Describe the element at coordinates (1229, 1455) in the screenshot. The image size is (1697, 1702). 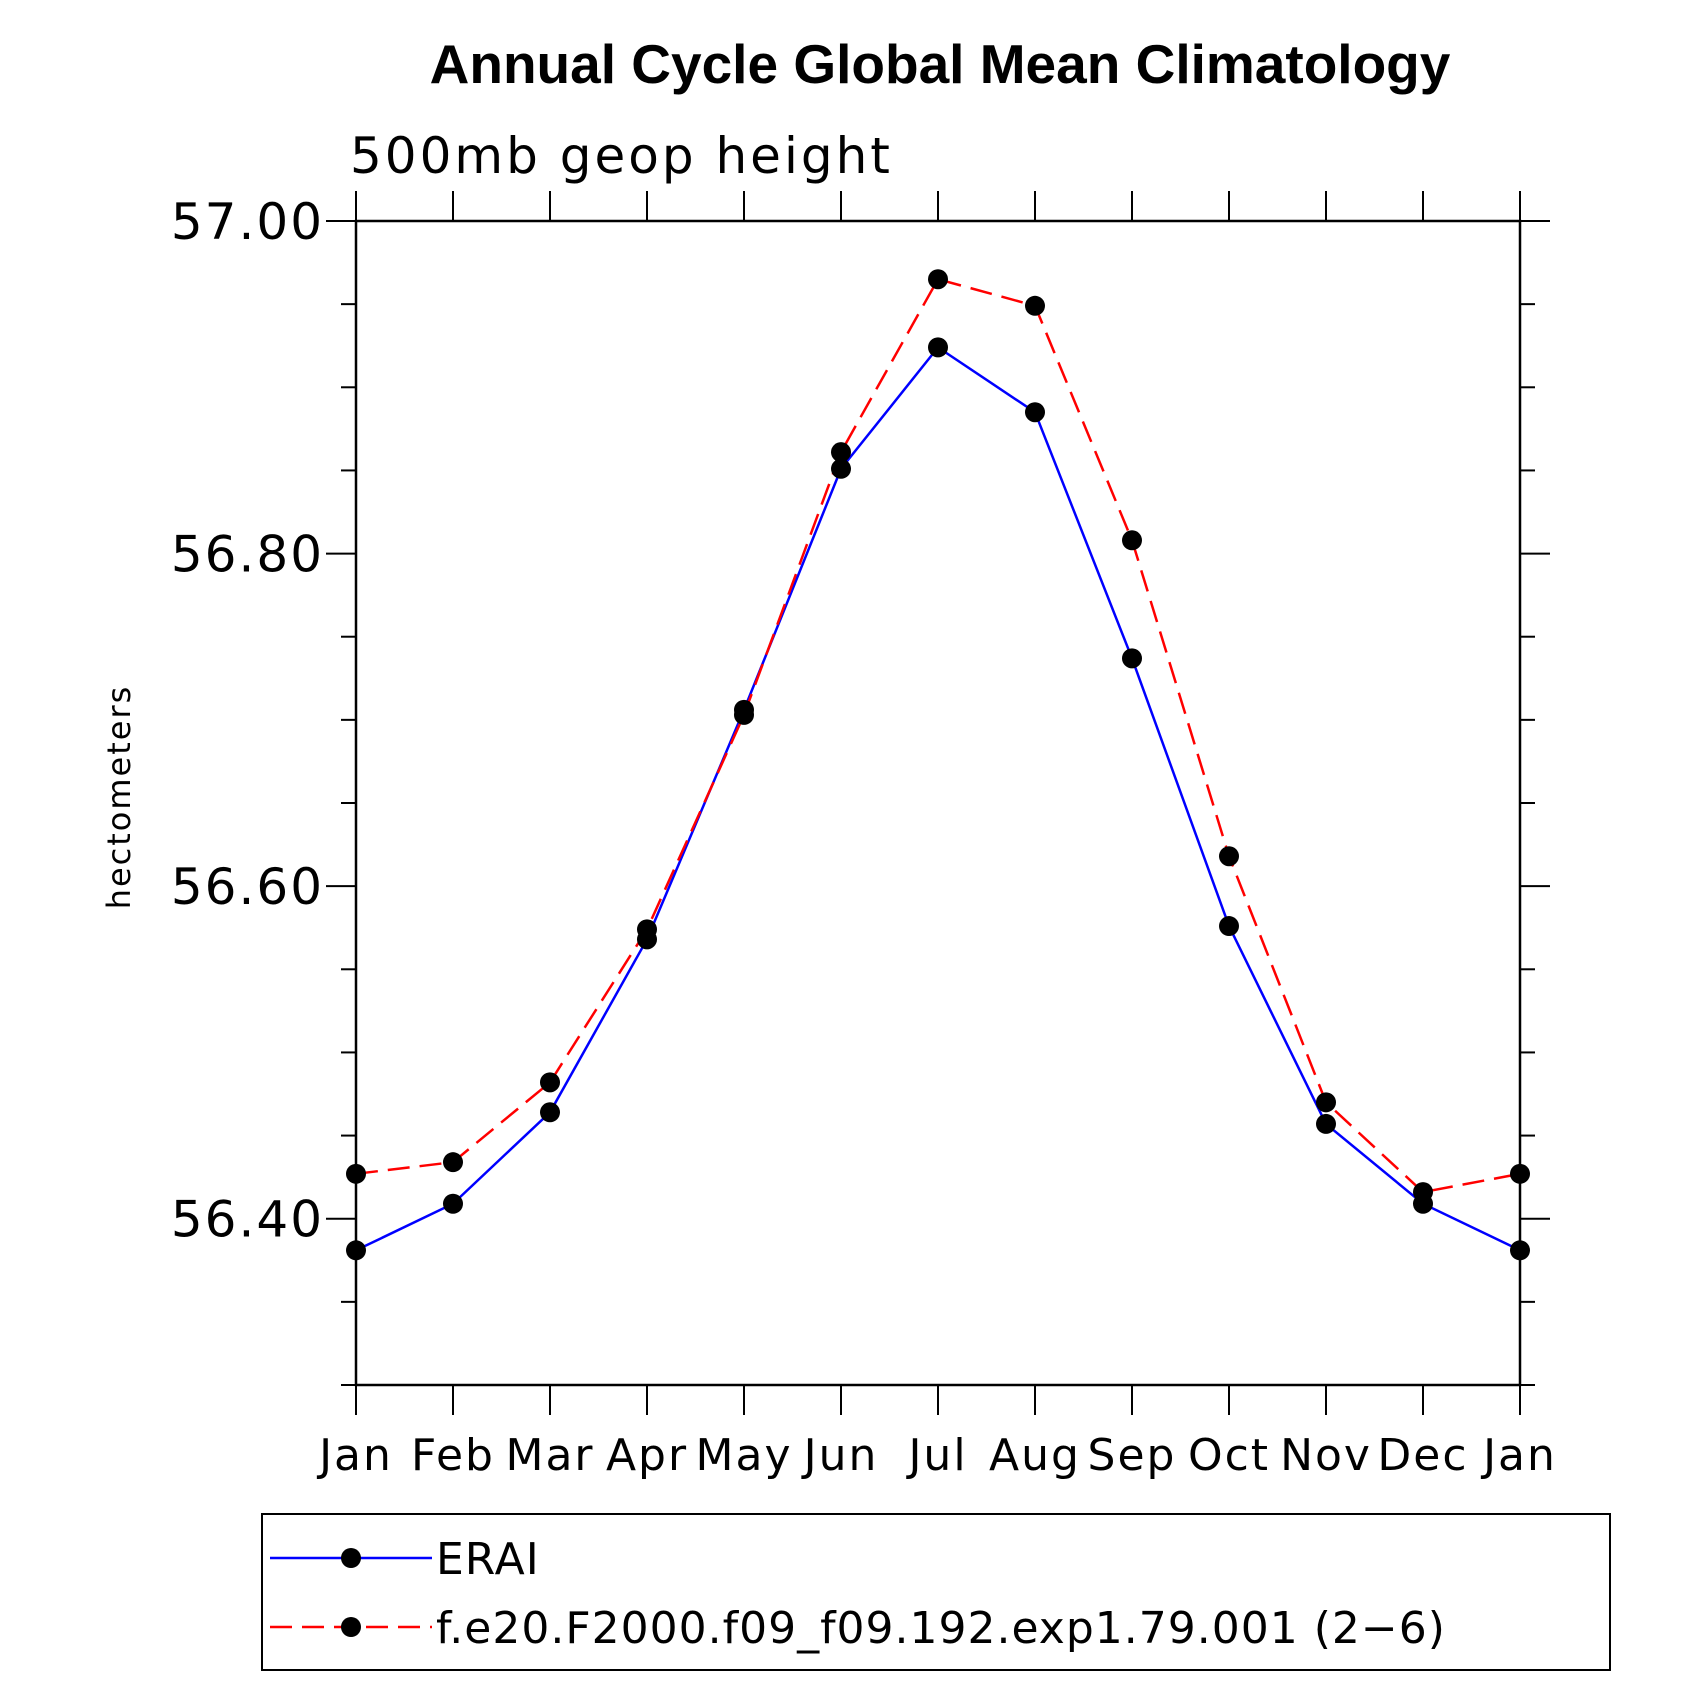
I see `x-tick-label: Oct` at that location.